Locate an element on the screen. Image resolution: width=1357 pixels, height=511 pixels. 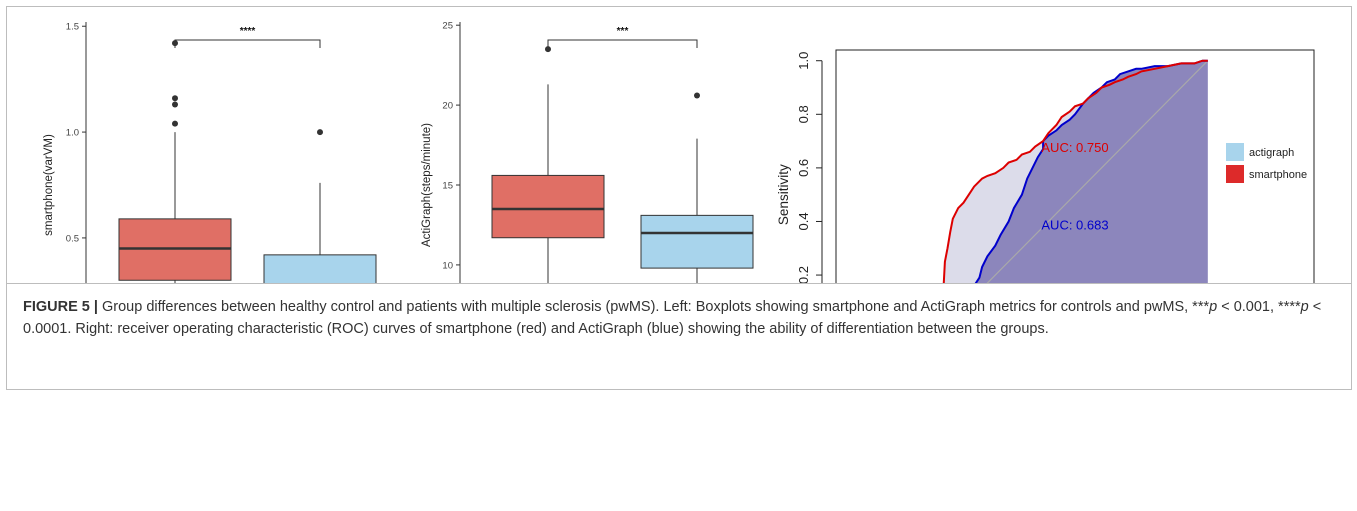
actigraph-area is located at coordinates (1088, 175).